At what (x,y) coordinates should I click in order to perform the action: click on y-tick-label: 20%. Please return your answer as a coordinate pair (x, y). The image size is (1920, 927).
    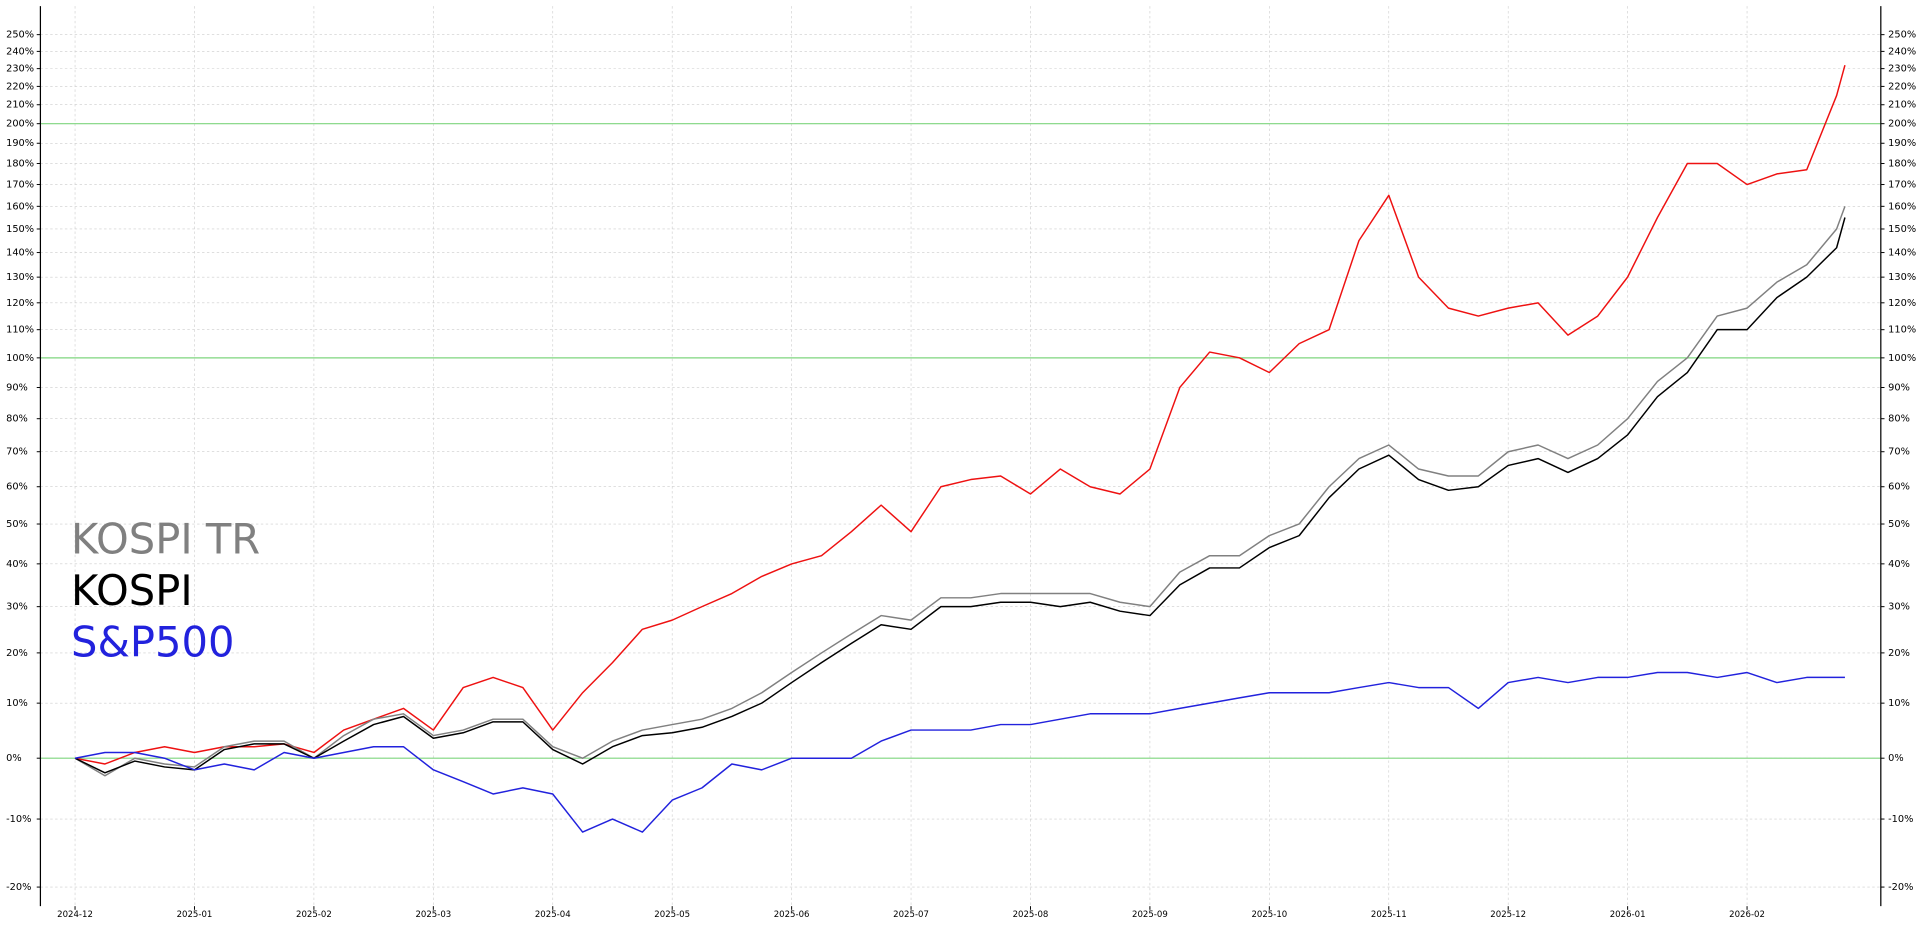
    Looking at the image, I should click on (17, 653).